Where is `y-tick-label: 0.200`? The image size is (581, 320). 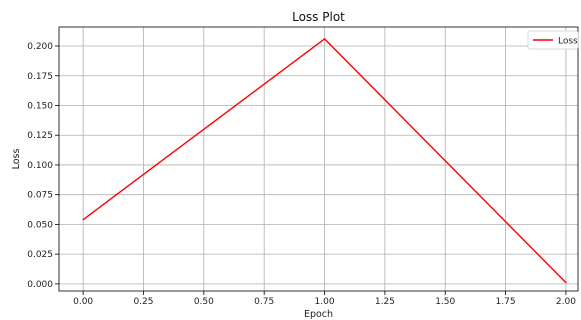
y-tick-label: 0.200 is located at coordinates (40, 47).